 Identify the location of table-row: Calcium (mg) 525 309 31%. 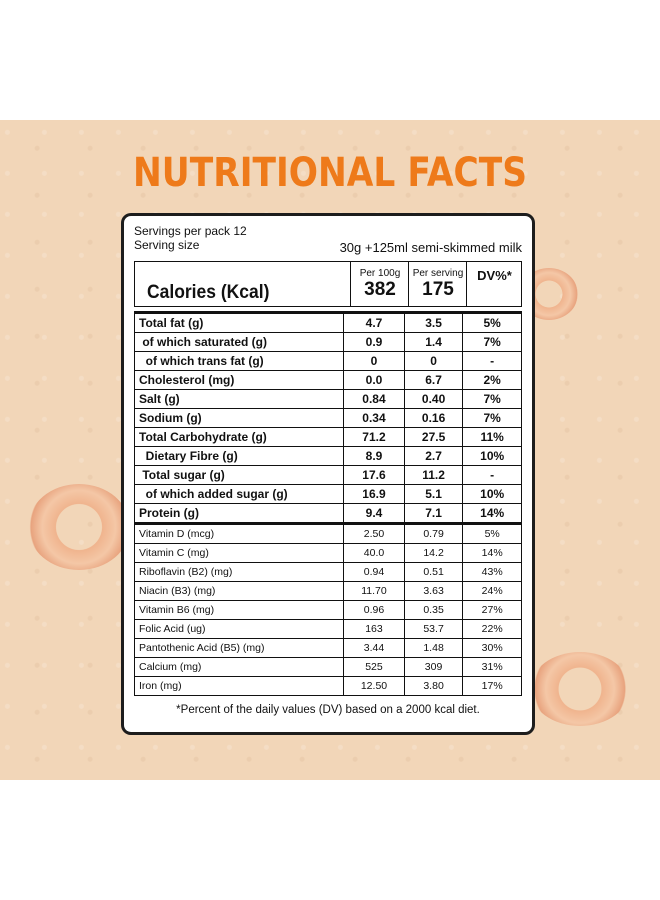
(327, 667).